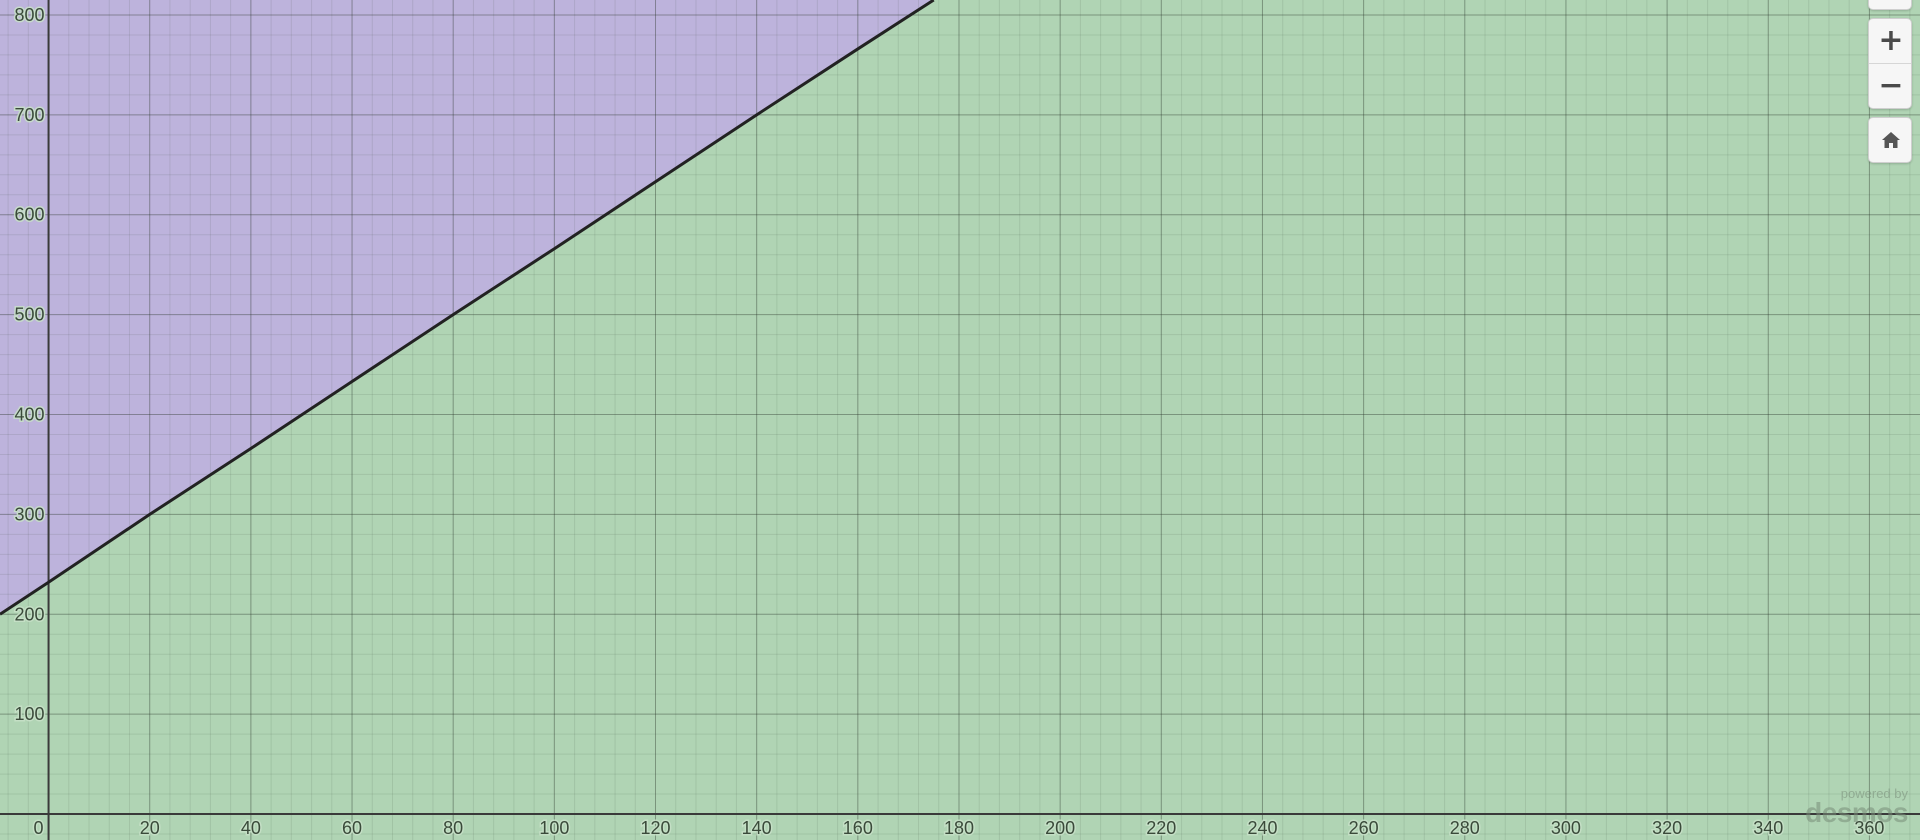 The height and width of the screenshot is (840, 1920). What do you see at coordinates (352, 828) in the screenshot?
I see `x-tick-label: 60` at bounding box center [352, 828].